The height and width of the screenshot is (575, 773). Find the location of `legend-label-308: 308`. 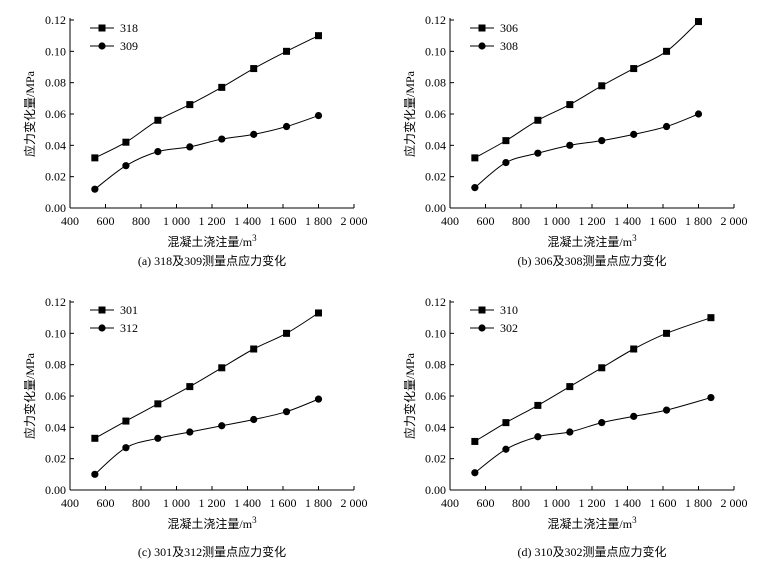

legend-label-308: 308 is located at coordinates (509, 46).